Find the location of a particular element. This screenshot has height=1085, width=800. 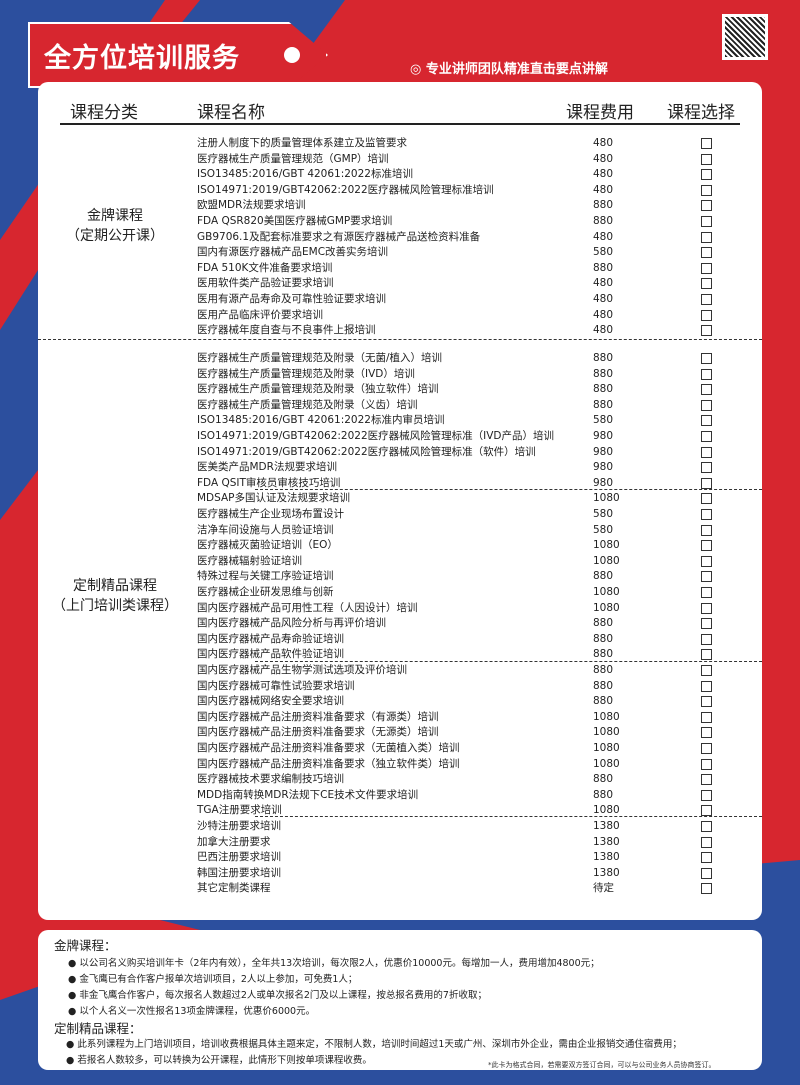

course-row: 国内医疗器械产品生物学测试选项及评价培训 880 is located at coordinates (457, 670).